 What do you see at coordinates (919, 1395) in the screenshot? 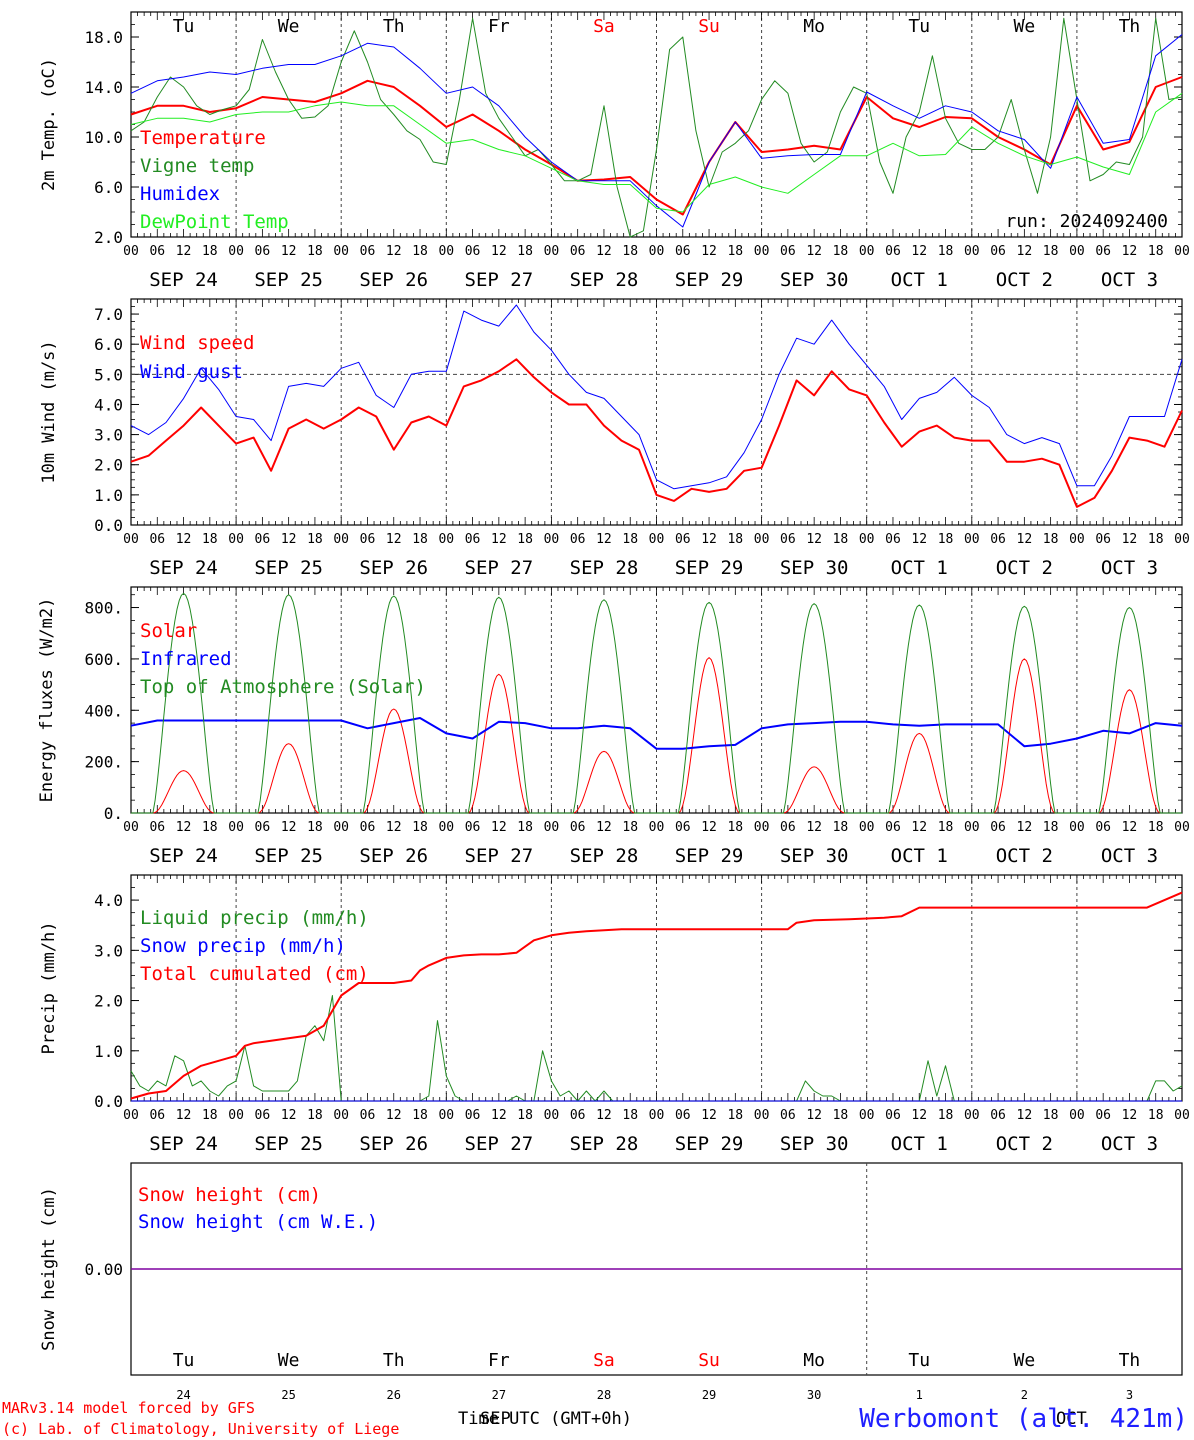
I see `day-number-label: 1` at bounding box center [919, 1395].